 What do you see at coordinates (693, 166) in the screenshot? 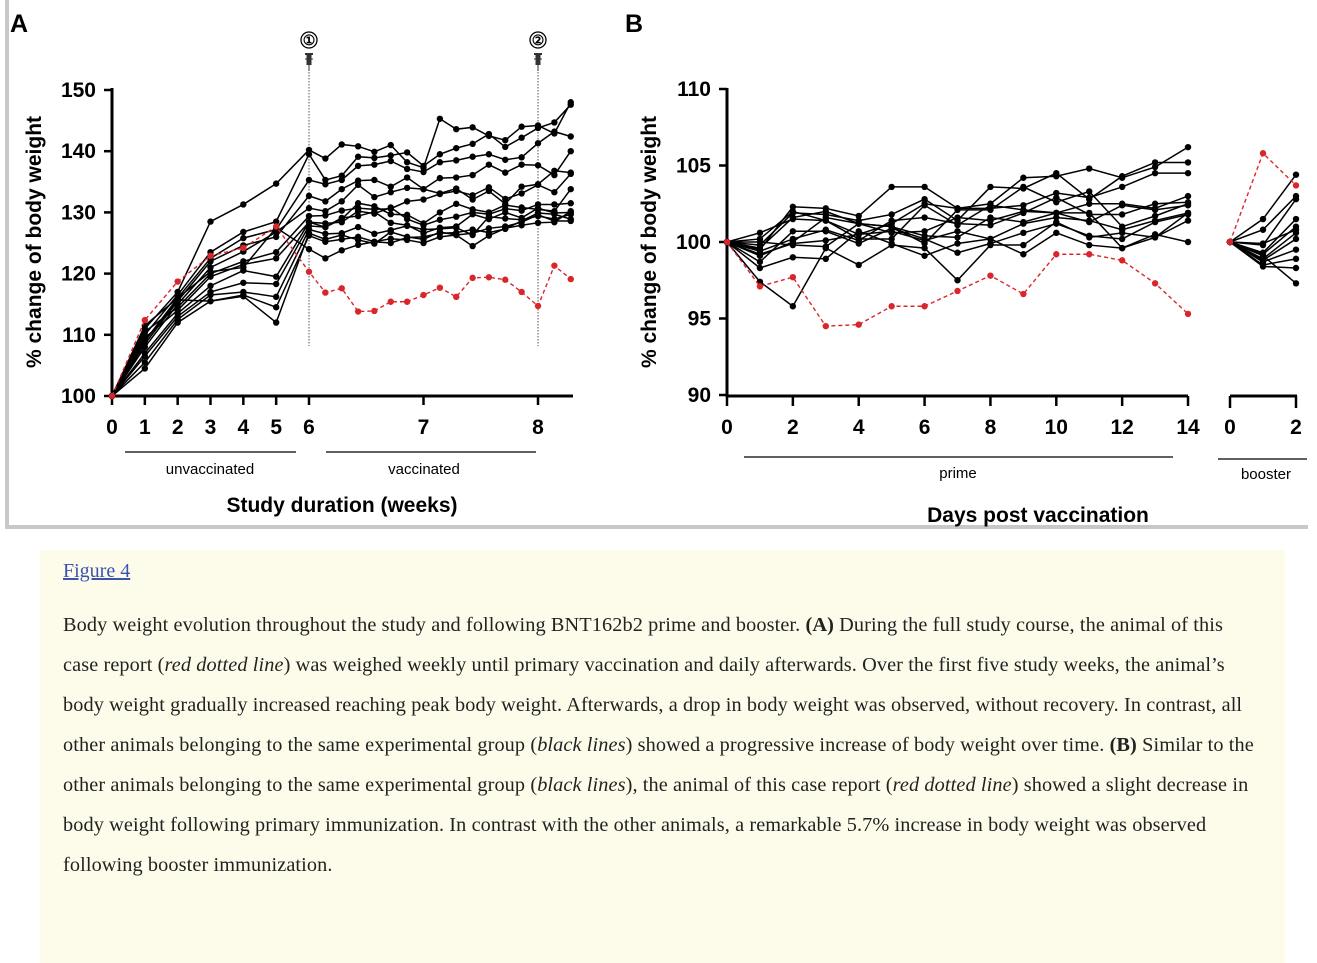
I see `panel-b-y-tick-label: 105` at bounding box center [693, 166].